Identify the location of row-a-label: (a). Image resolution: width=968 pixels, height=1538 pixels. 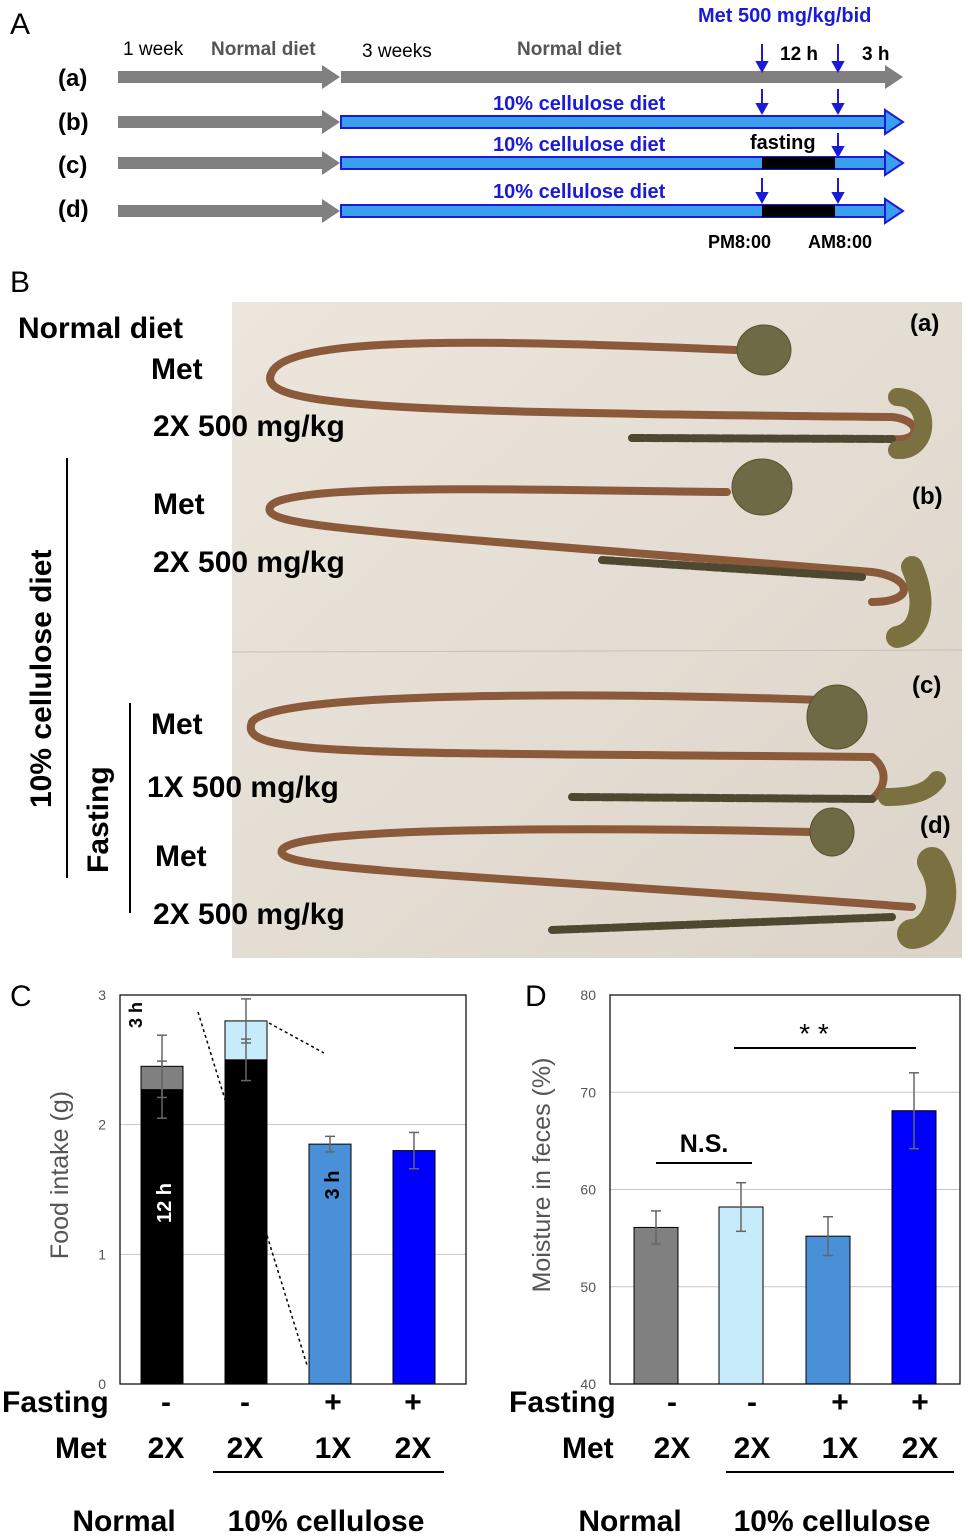
(72, 78).